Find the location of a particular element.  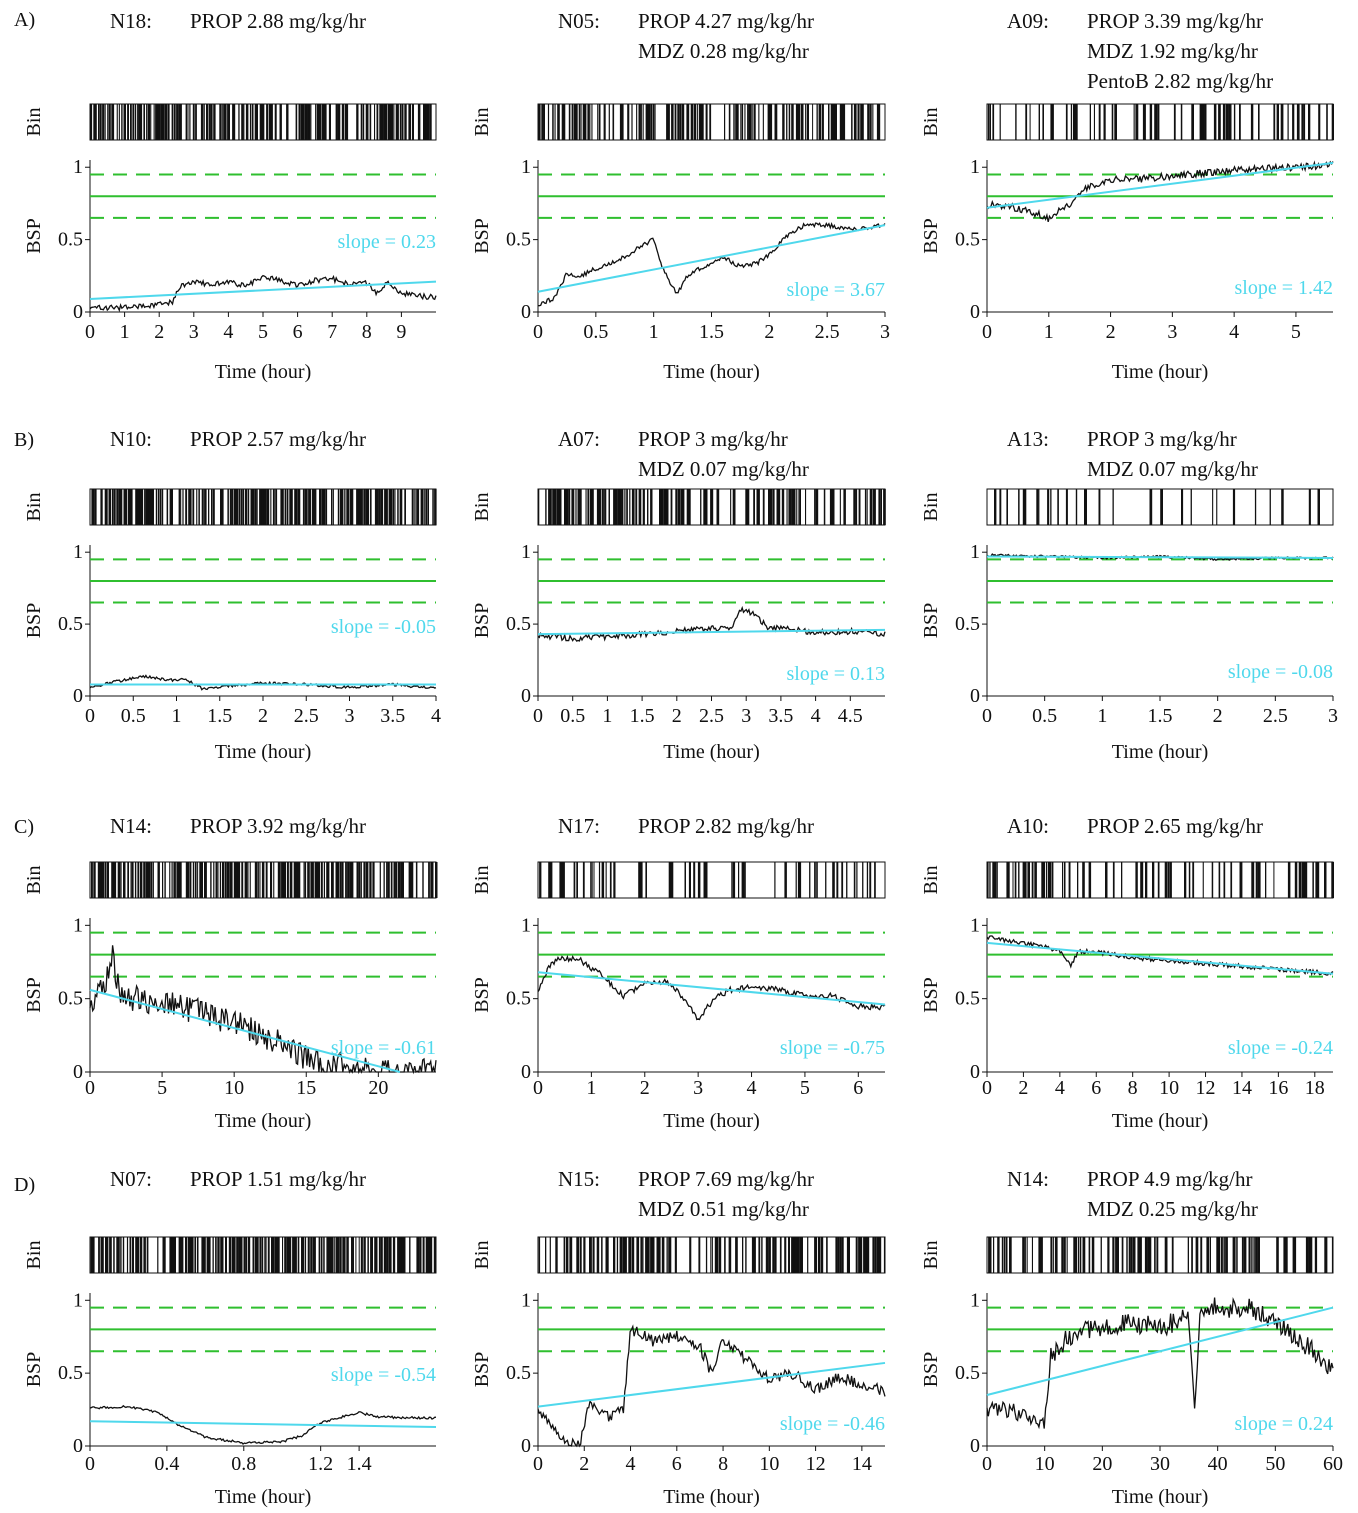

x-tick-label: 0 is located at coordinates (90, 332).